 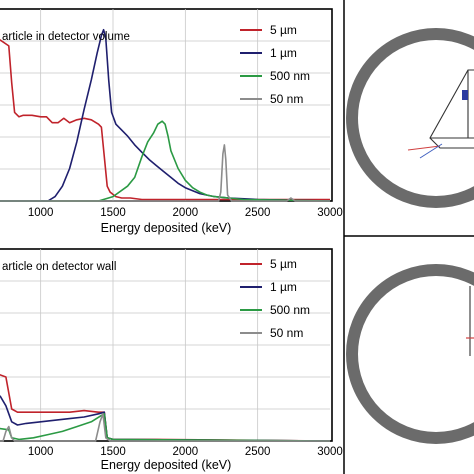 I want to click on detector-wall-illustration, so click(x=410, y=354).